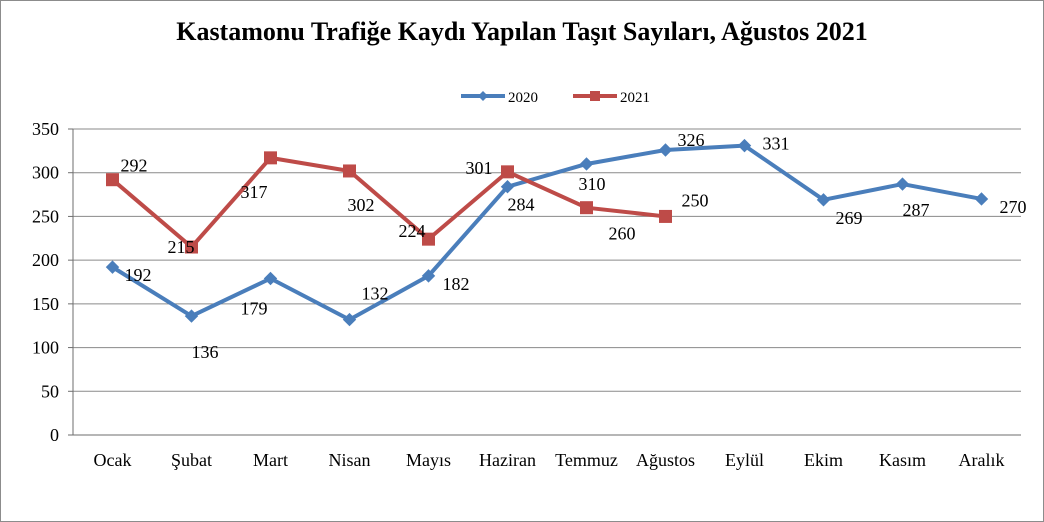  What do you see at coordinates (635, 98) in the screenshot?
I see `legend-label-2021: 2021` at bounding box center [635, 98].